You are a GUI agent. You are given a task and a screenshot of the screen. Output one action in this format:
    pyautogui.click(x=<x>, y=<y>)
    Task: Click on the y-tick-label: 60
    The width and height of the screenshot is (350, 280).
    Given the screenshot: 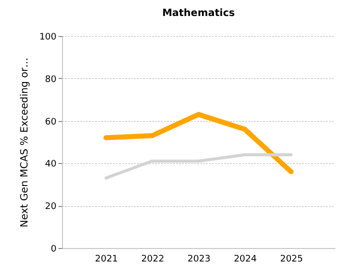 What is the action you would take?
    pyautogui.click(x=51, y=122)
    